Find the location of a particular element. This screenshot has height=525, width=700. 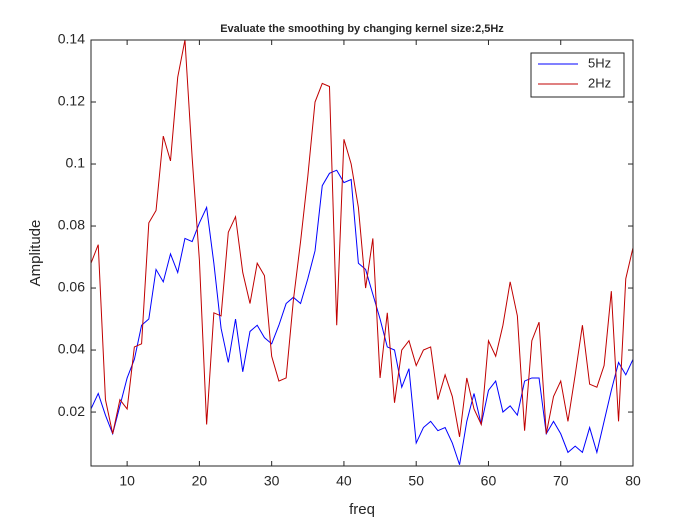

y-tick-label: 0.1 is located at coordinates (76, 163).